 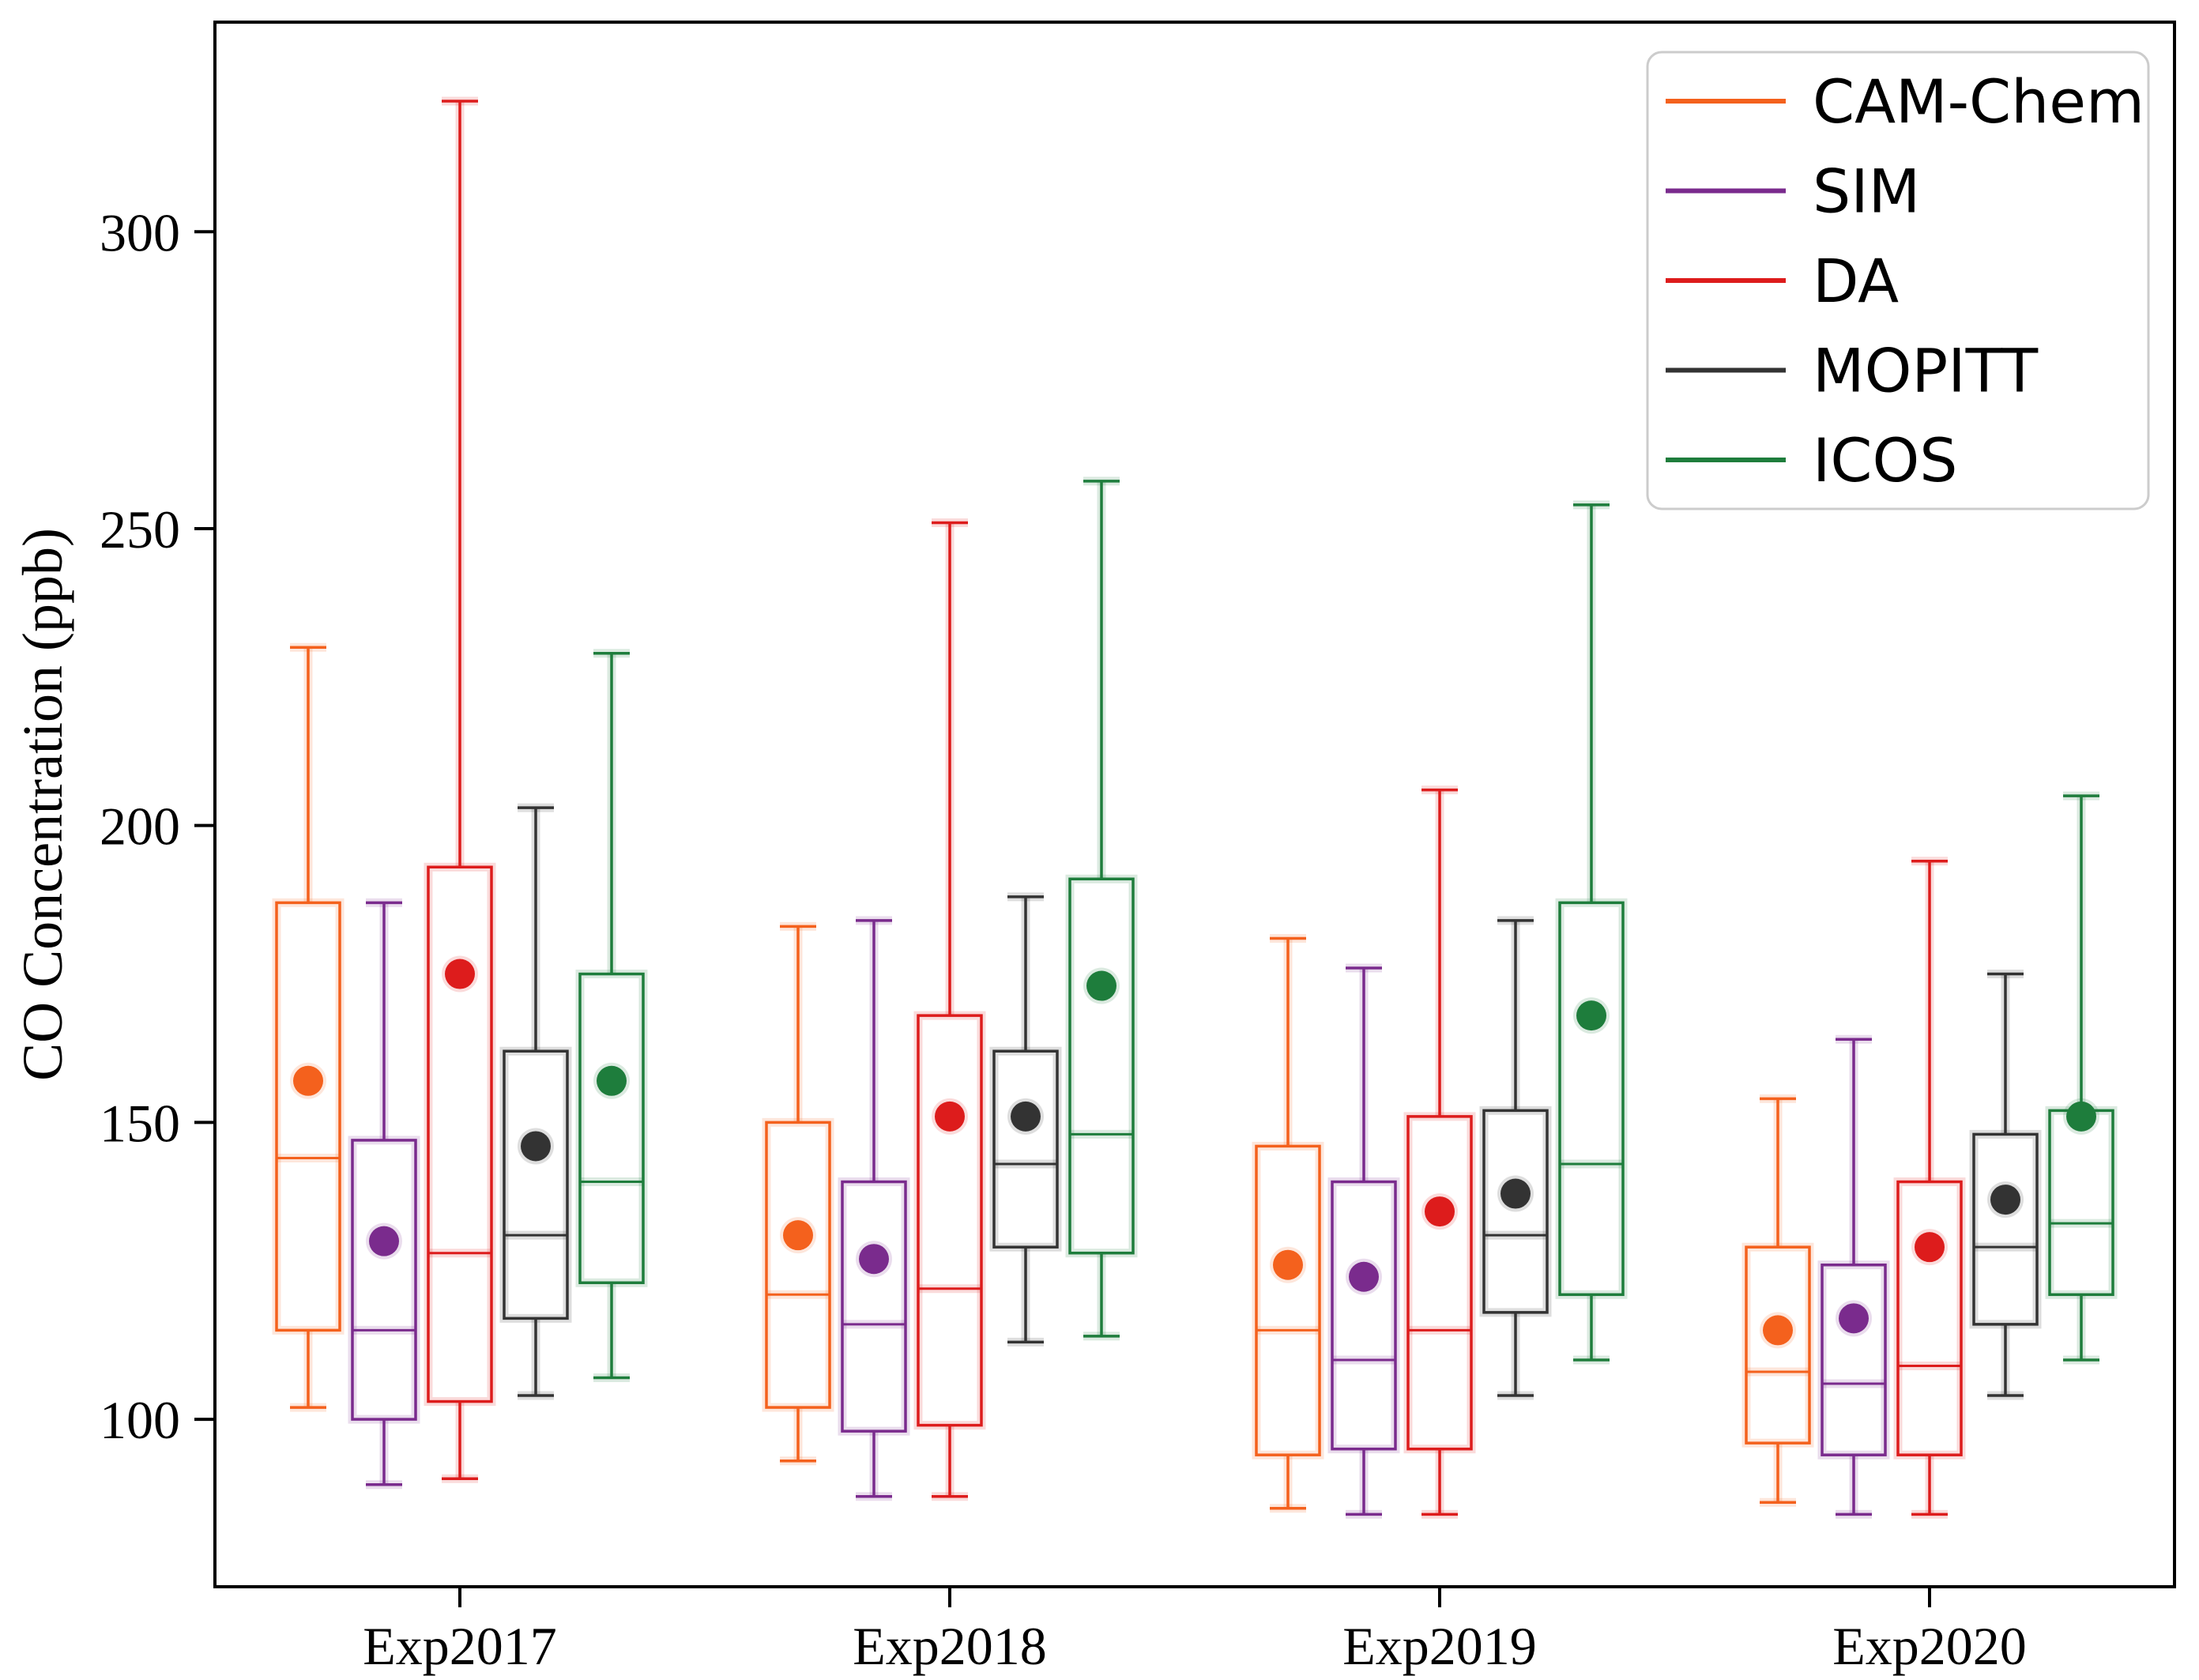 I want to click on boxplot-ICOS-Exp2017, so click(x=611, y=1016).